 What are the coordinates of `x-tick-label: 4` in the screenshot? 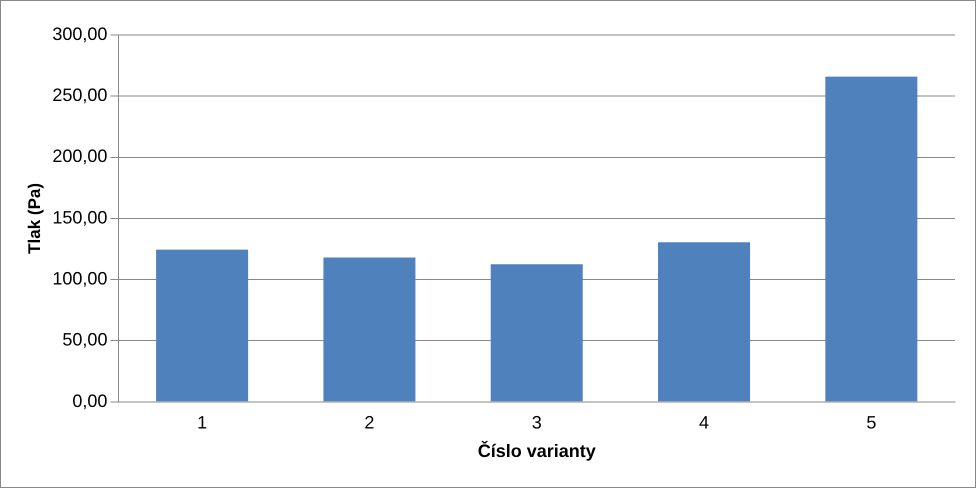 It's located at (704, 422).